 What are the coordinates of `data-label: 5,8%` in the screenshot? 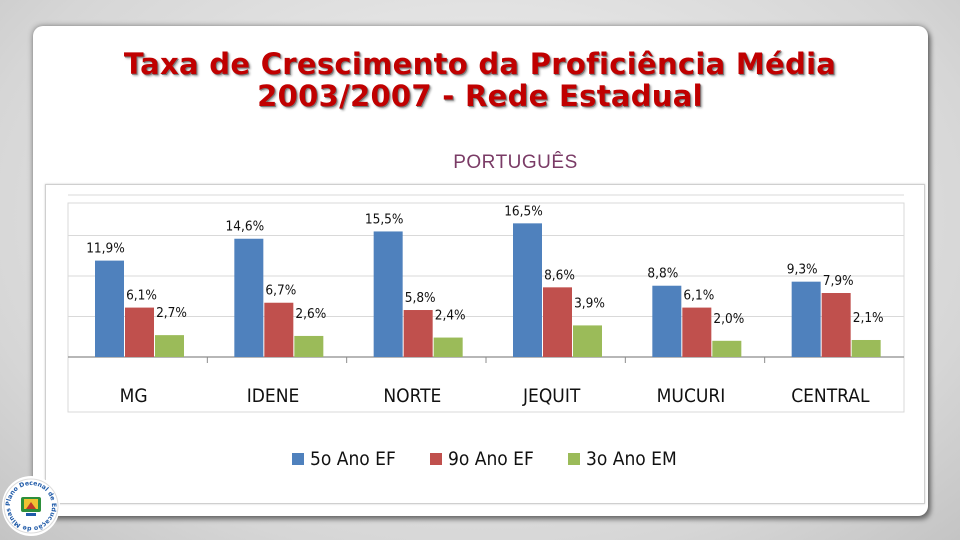 It's located at (420, 298).